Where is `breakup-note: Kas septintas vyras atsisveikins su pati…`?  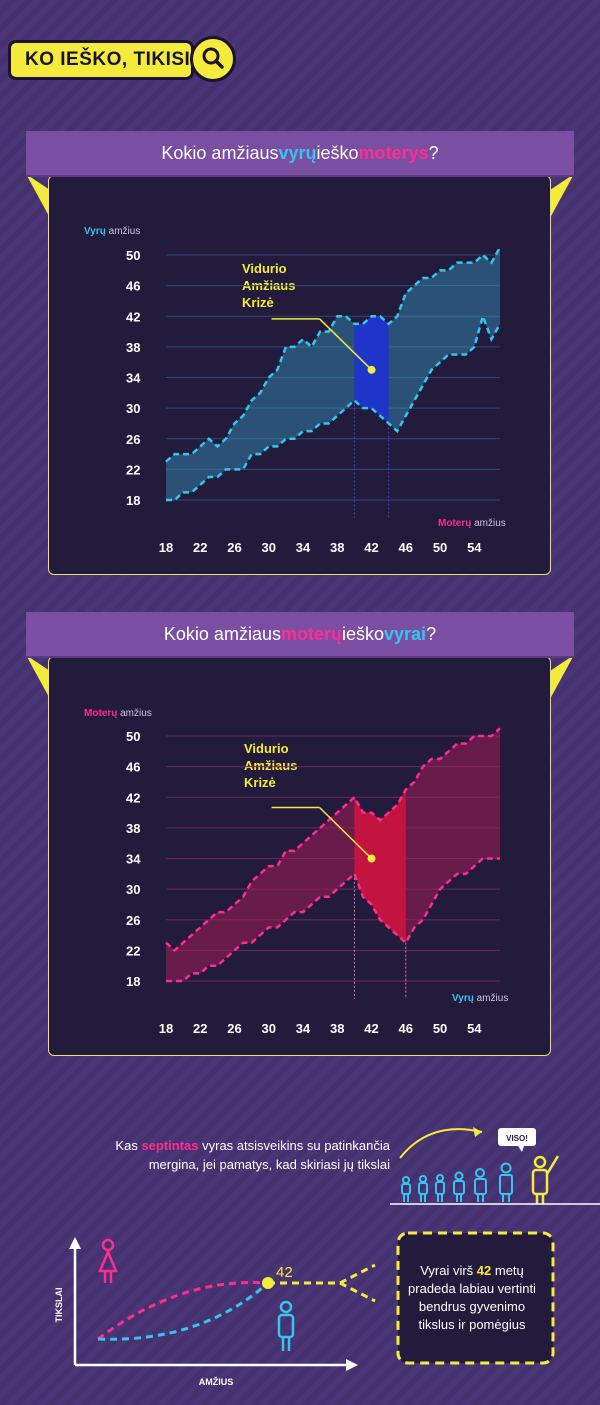 breakup-note: Kas septintas vyras atsisveikins su pati… is located at coordinates (252, 1155).